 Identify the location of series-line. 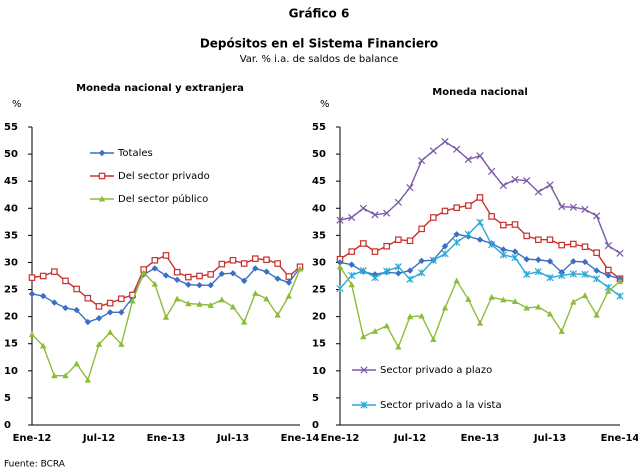
(166, 281).